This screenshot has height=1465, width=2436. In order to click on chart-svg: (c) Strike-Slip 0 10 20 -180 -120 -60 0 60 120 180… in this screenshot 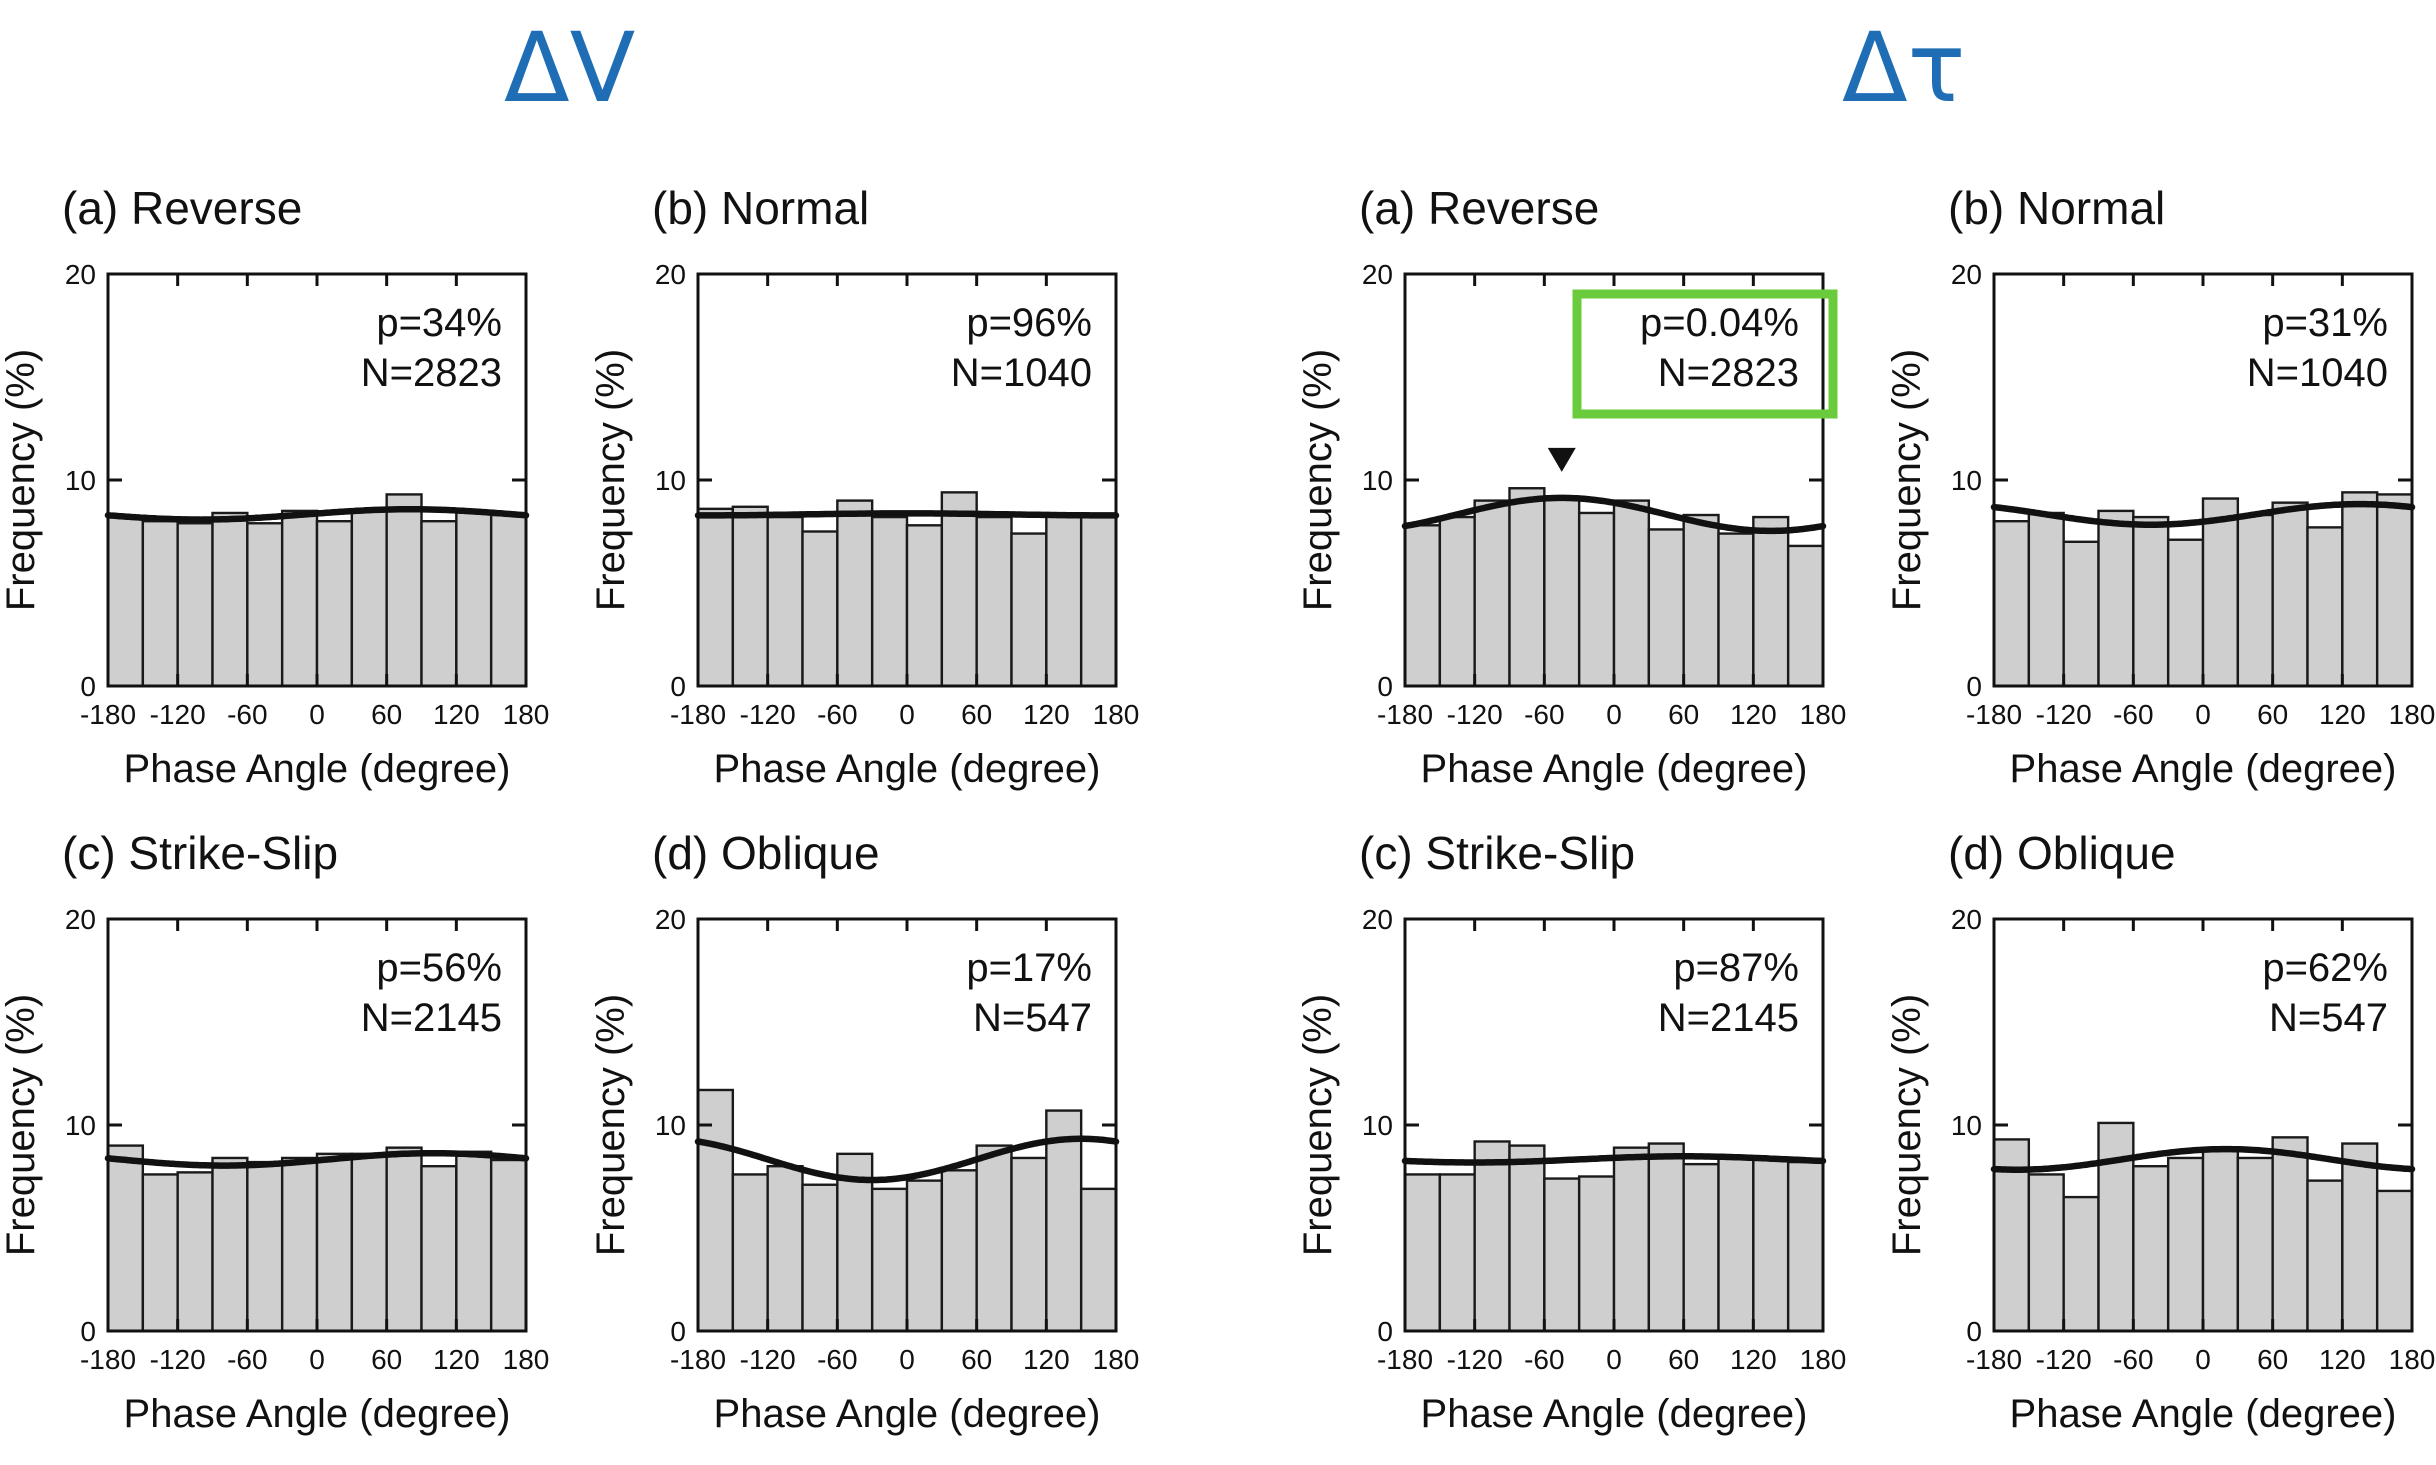, I will do `click(1571, 1131)`.